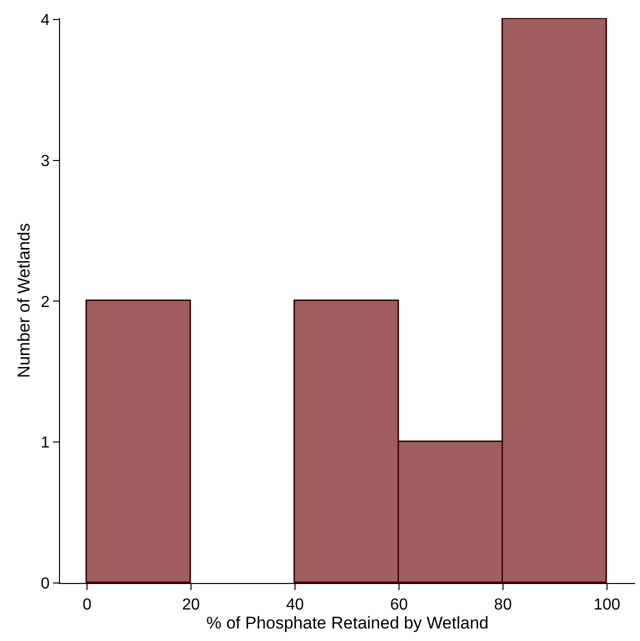 The image size is (640, 641). I want to click on x-tick-label: 20, so click(191, 605).